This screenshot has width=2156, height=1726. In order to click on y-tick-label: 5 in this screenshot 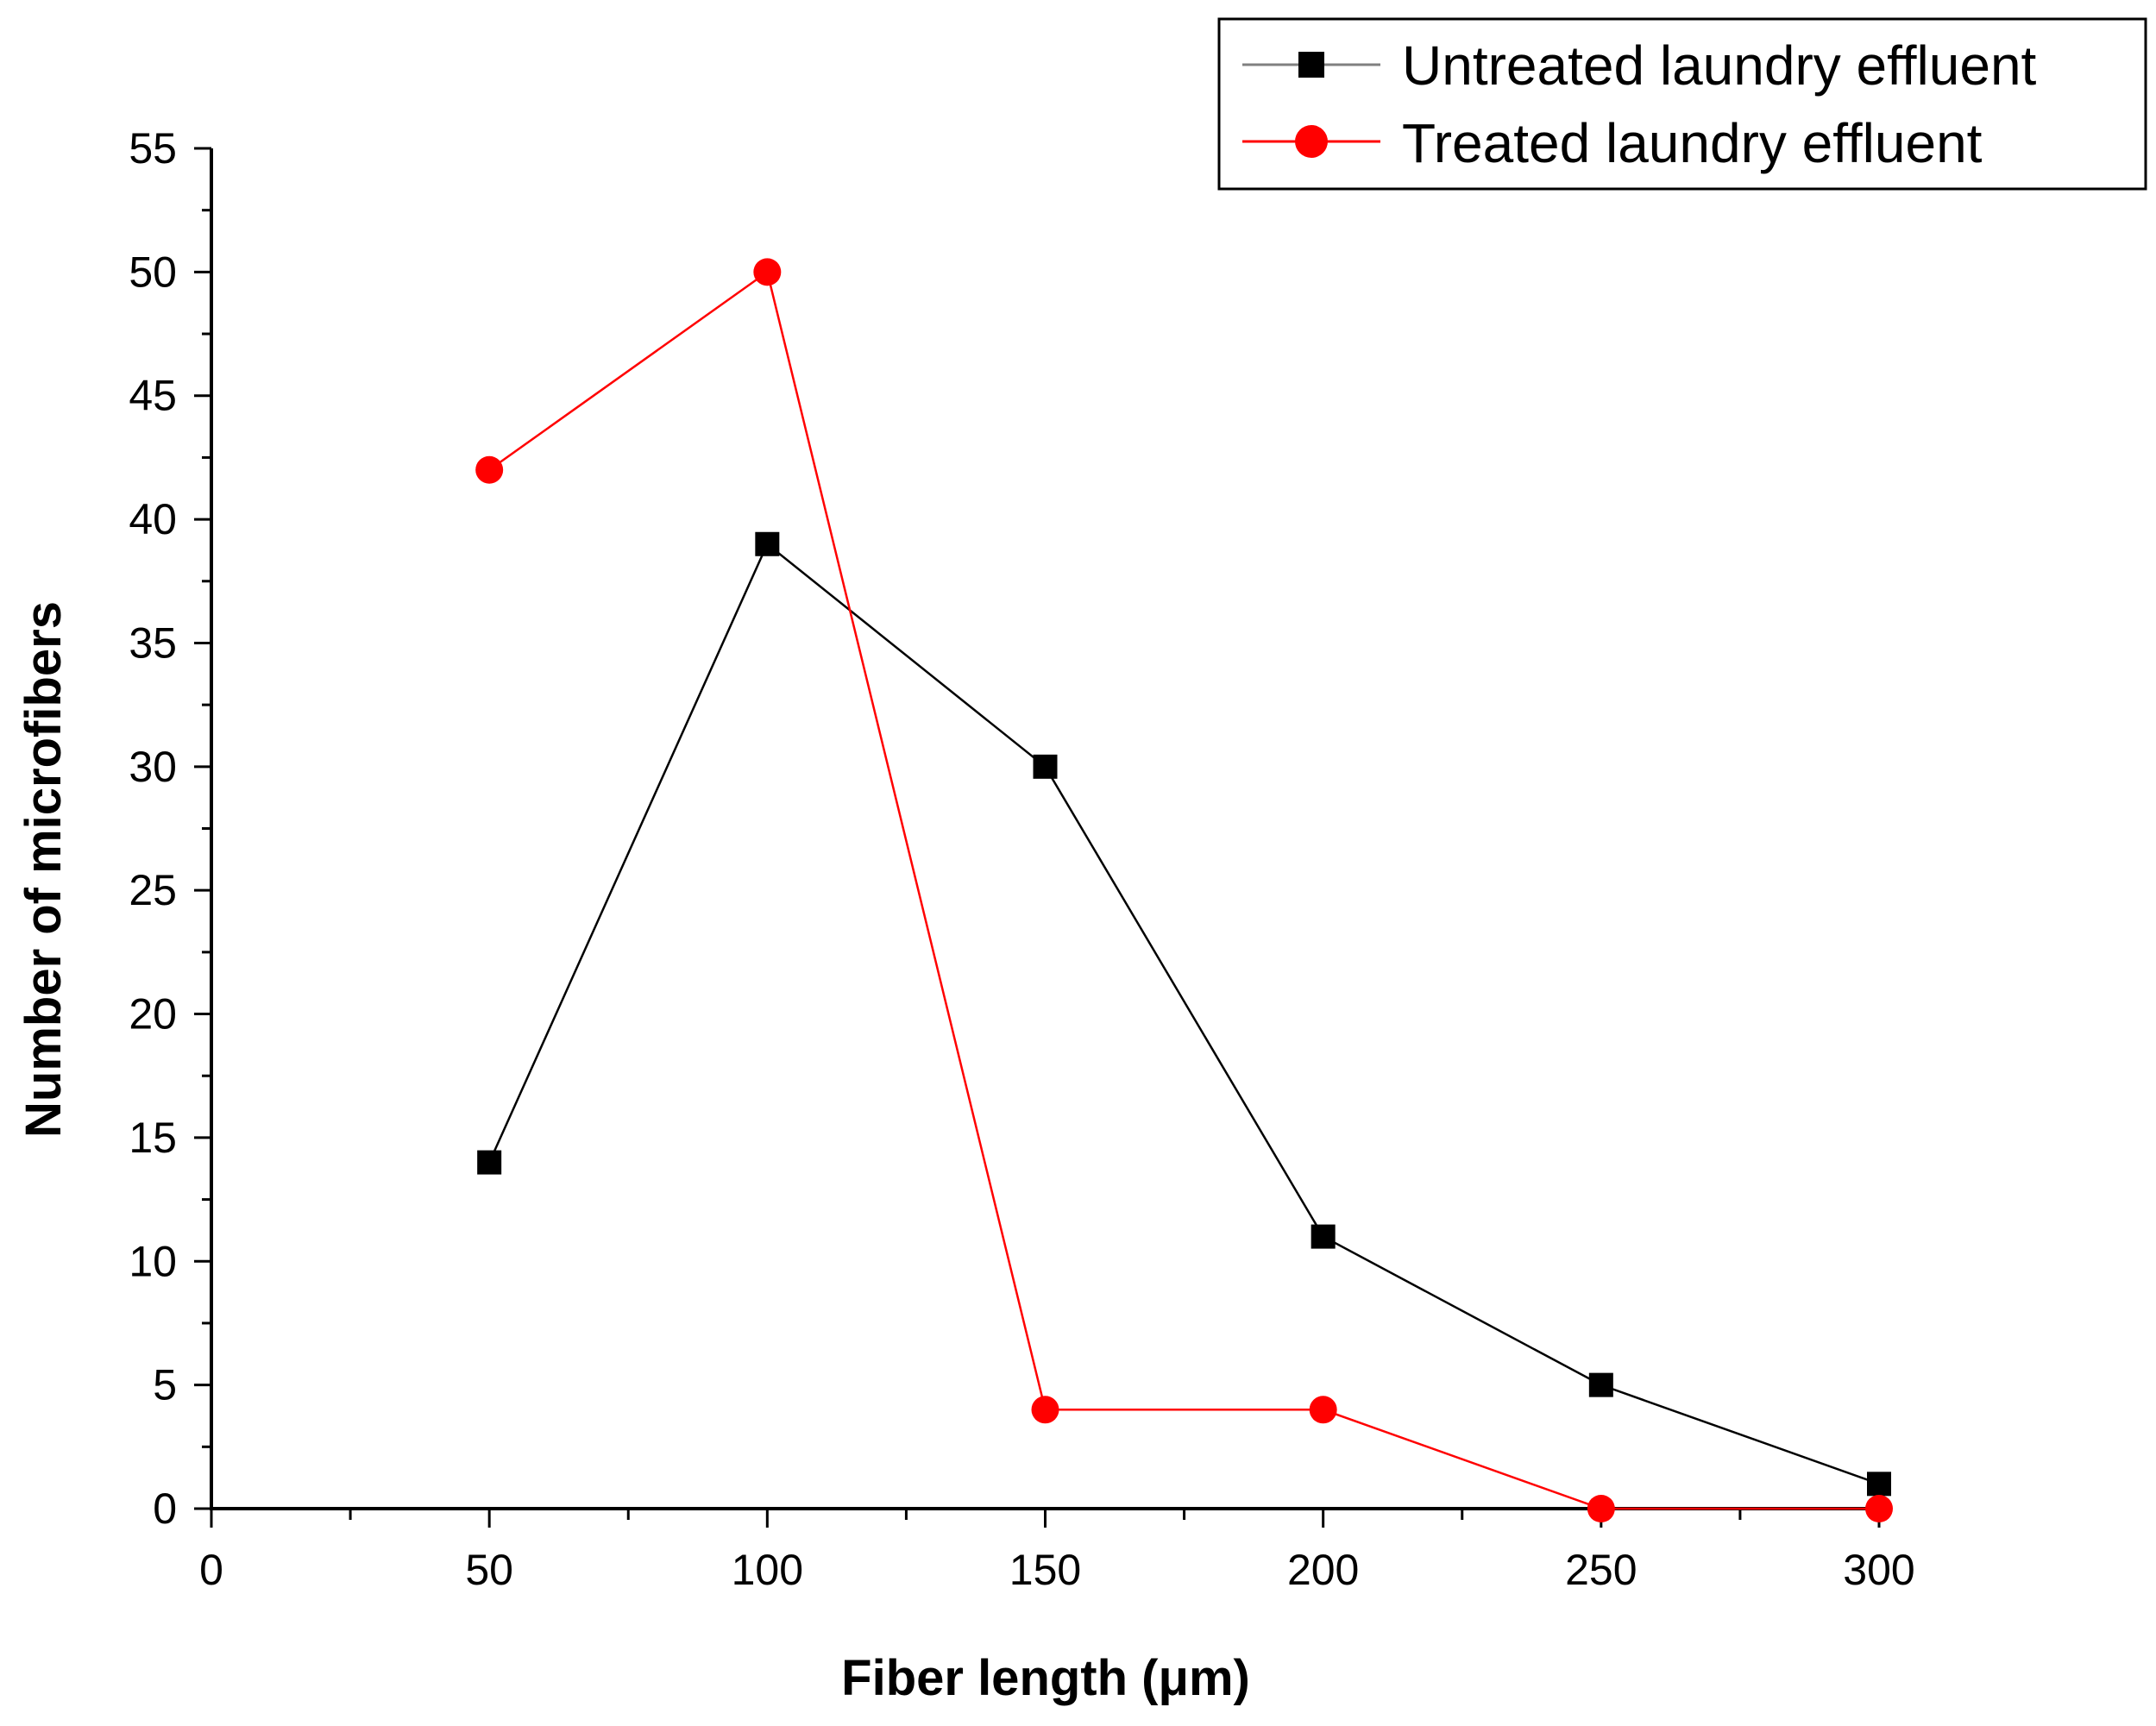, I will do `click(165, 1385)`.